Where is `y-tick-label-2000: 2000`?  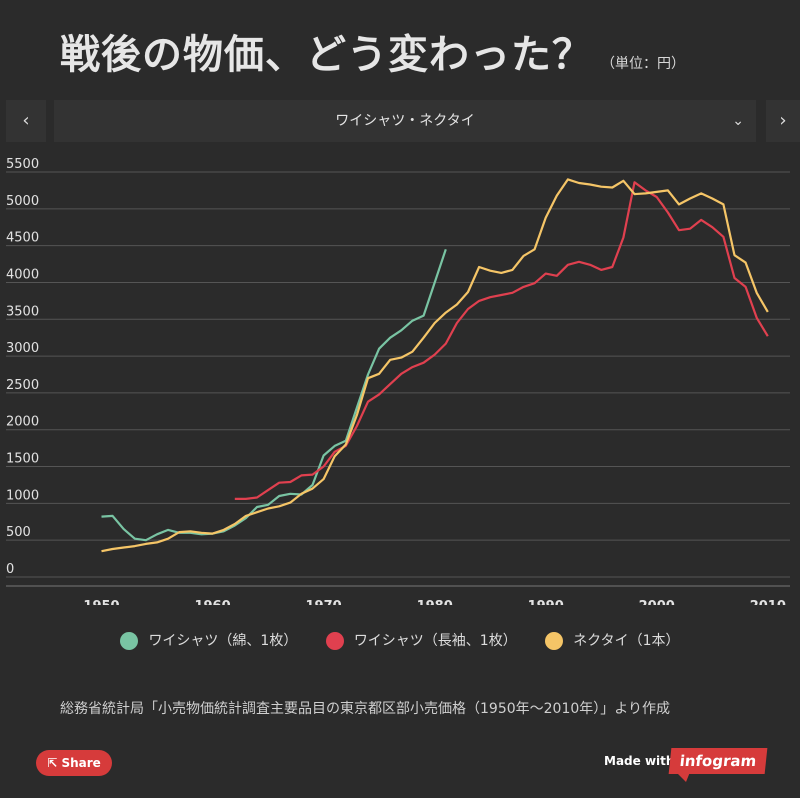
y-tick-label-2000: 2000 is located at coordinates (22, 422).